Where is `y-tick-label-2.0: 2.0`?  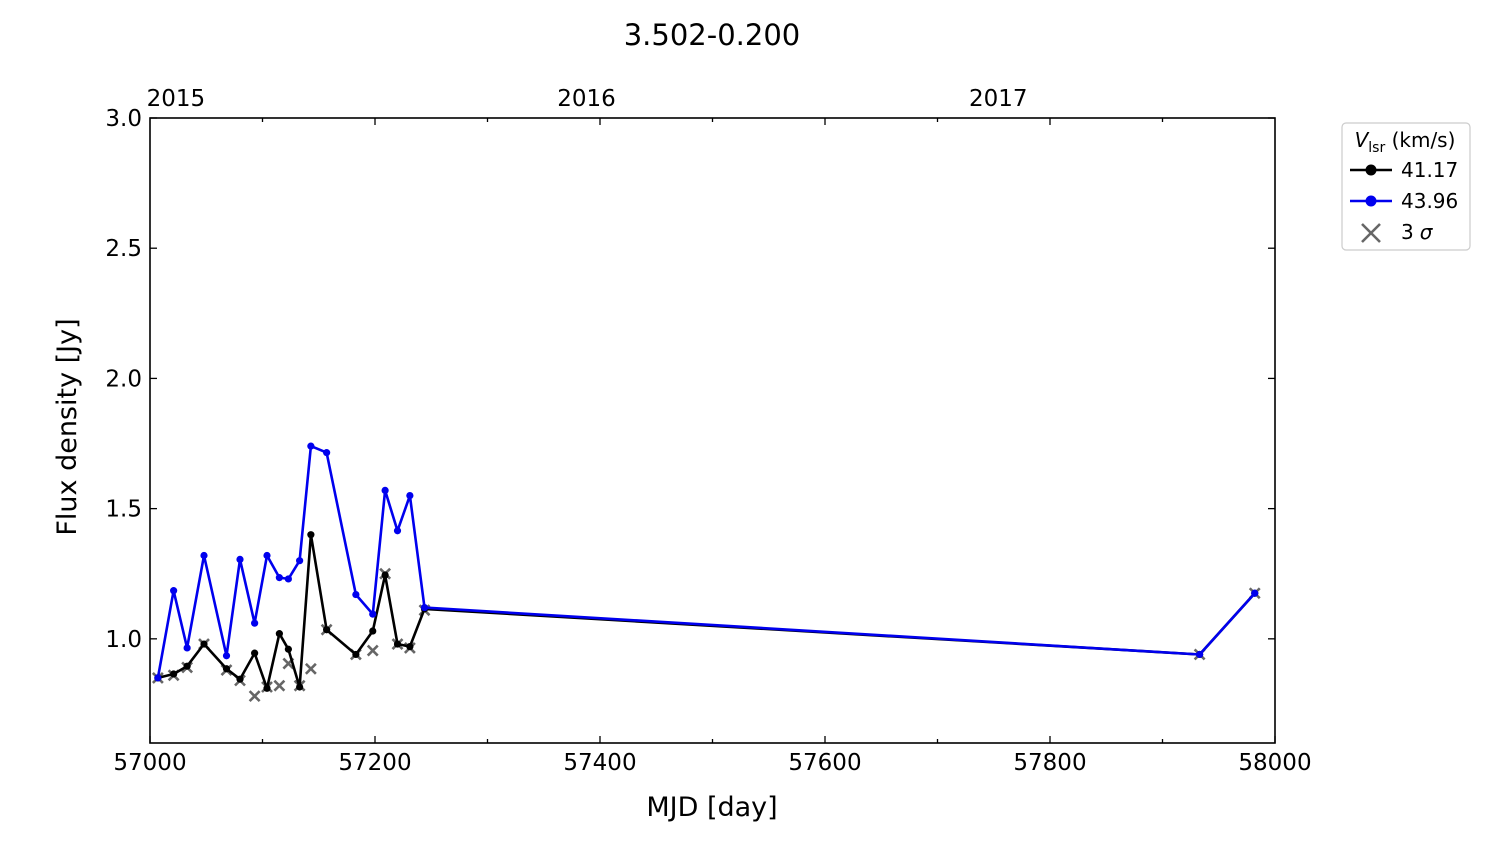
y-tick-label-2.0: 2.0 is located at coordinates (123, 379).